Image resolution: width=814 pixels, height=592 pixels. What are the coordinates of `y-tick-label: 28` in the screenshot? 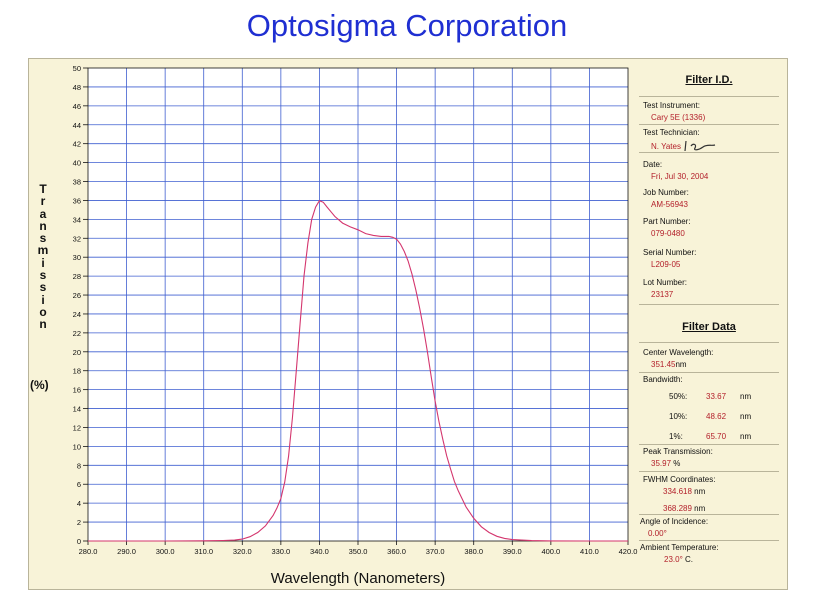 It's located at (77, 276).